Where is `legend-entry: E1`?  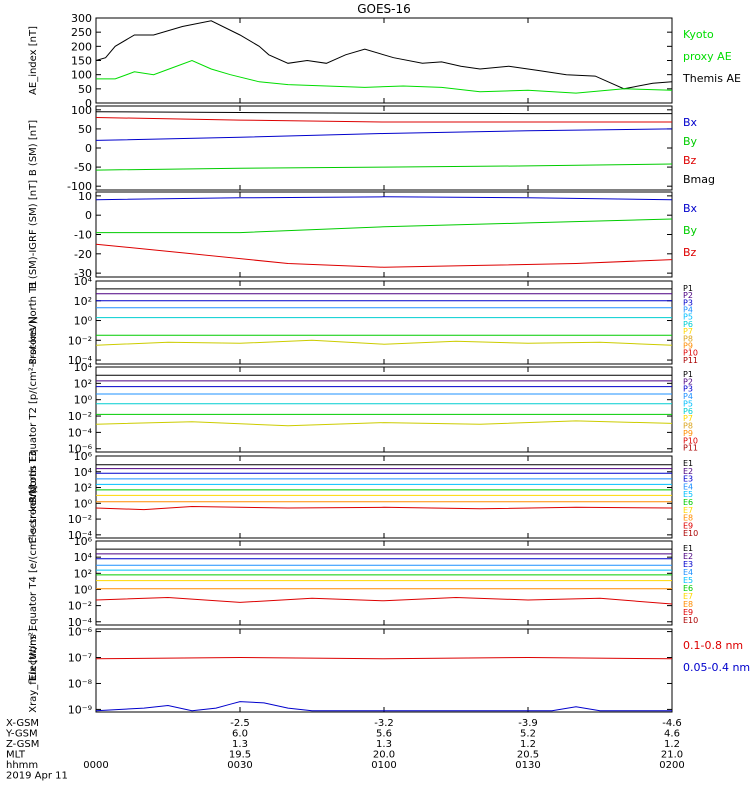
legend-entry: E1 is located at coordinates (688, 548).